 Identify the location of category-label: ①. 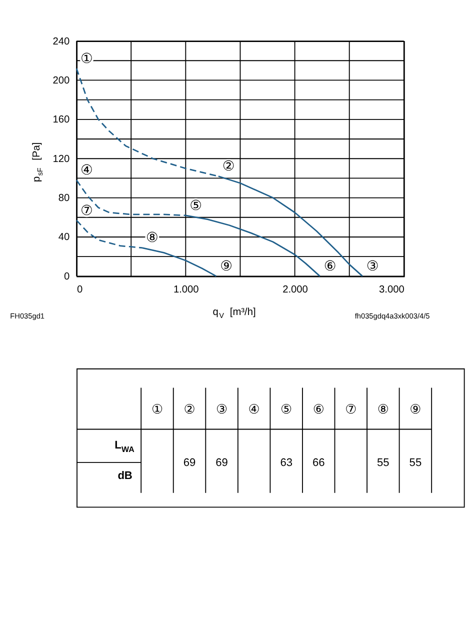
(157, 410).